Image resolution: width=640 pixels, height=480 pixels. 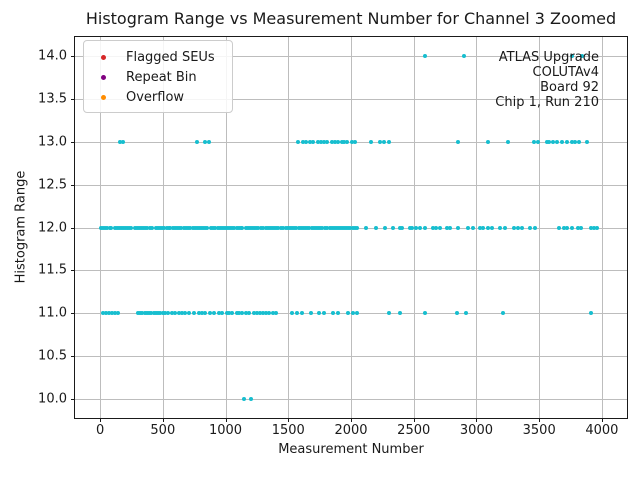 What do you see at coordinates (476, 430) in the screenshot?
I see `x-tick-label: 3000` at bounding box center [476, 430].